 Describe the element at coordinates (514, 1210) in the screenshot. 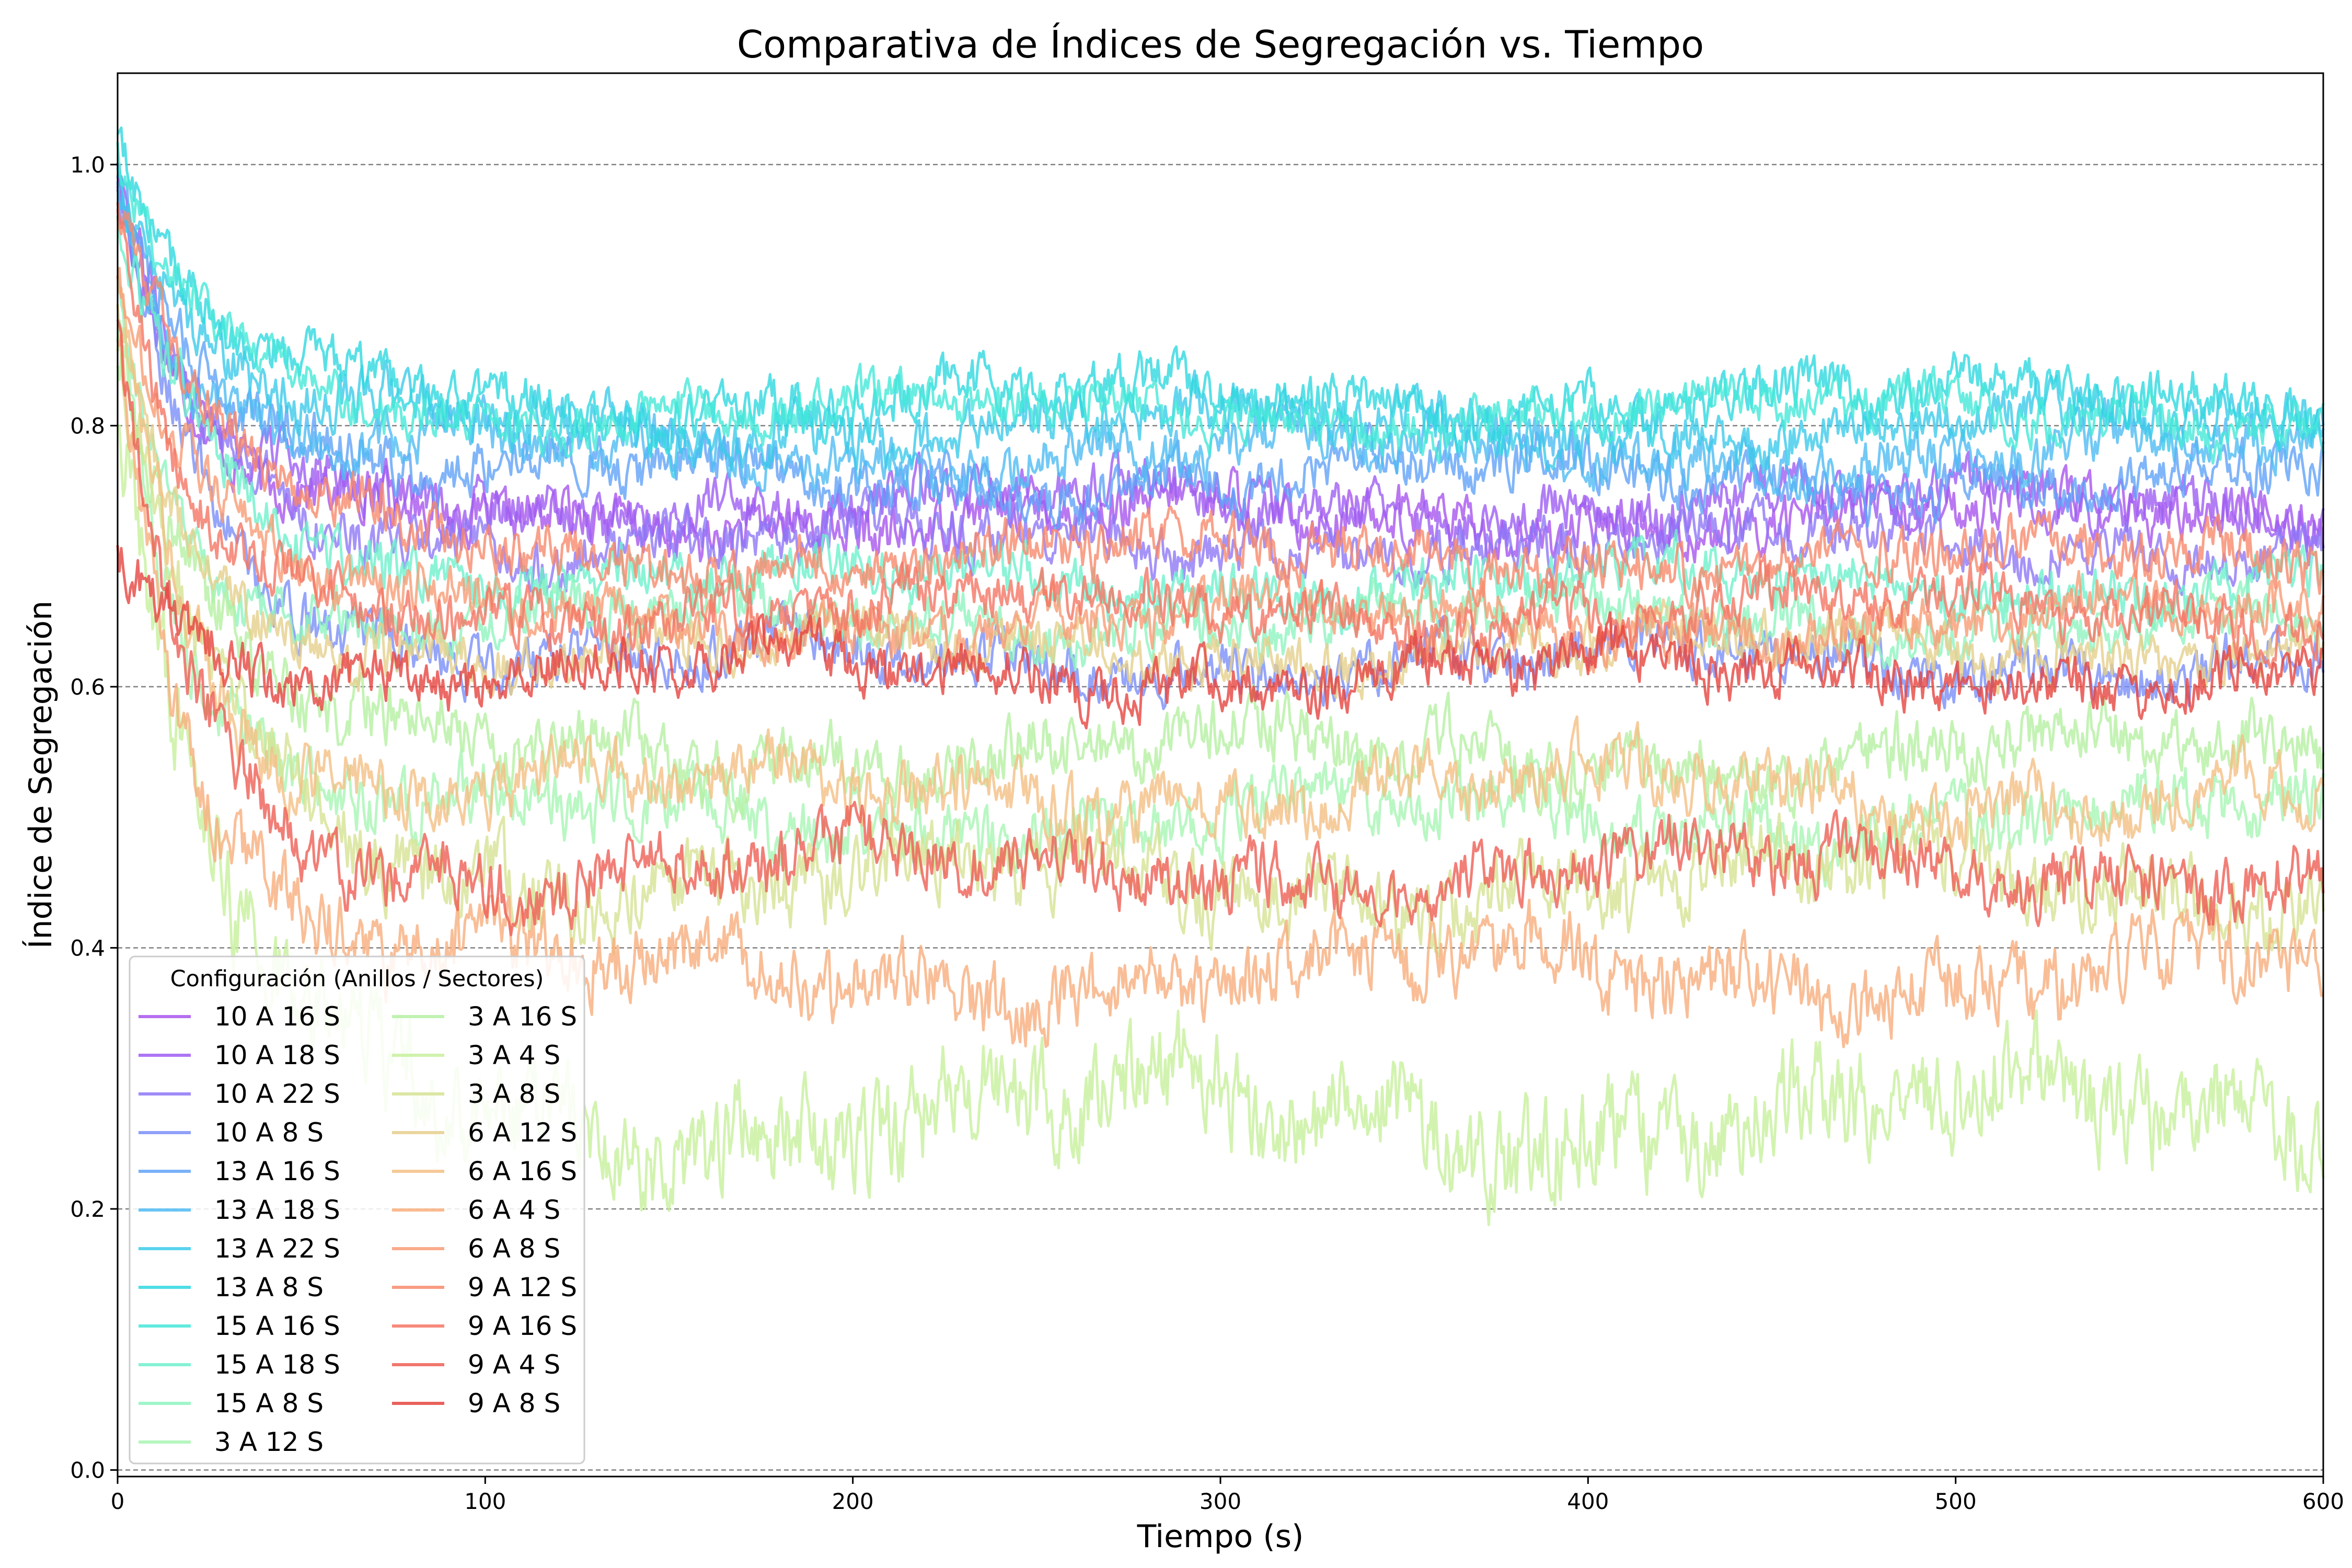

I see `legend-label: 6 A 4 S` at that location.